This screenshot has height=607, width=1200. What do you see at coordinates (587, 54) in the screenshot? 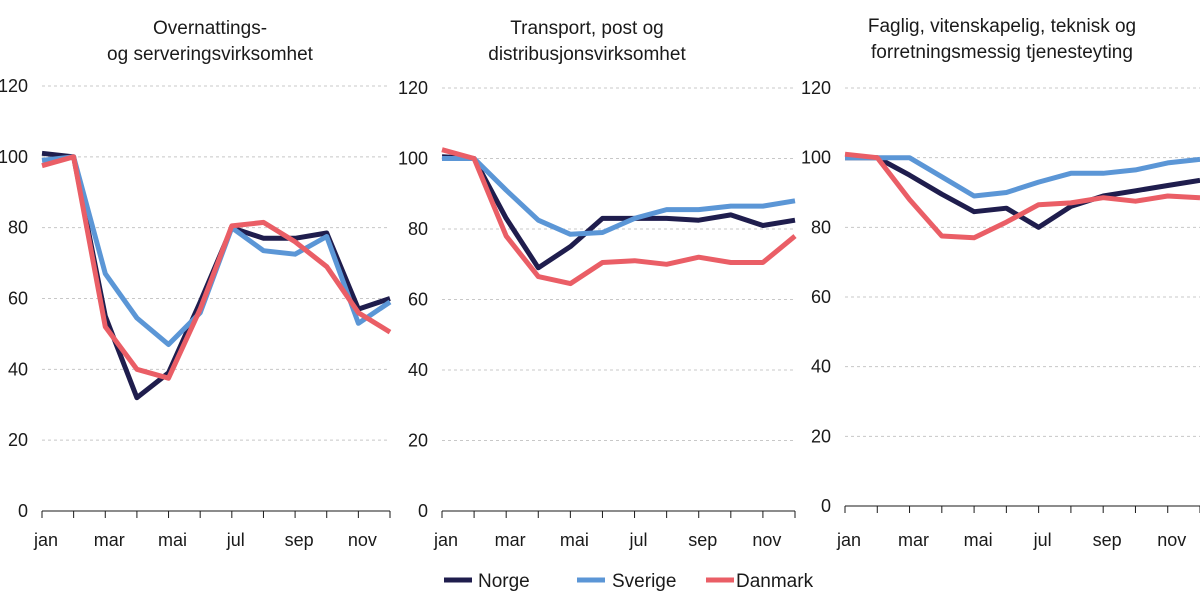
I see `panel-2-title-line-2: distribusjonsvirksomhet` at bounding box center [587, 54].